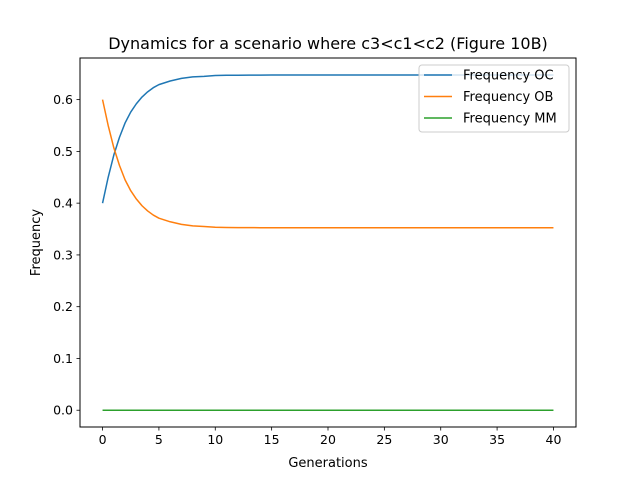 Image resolution: width=640 pixels, height=480 pixels. I want to click on x-tick-label: 25, so click(384, 439).